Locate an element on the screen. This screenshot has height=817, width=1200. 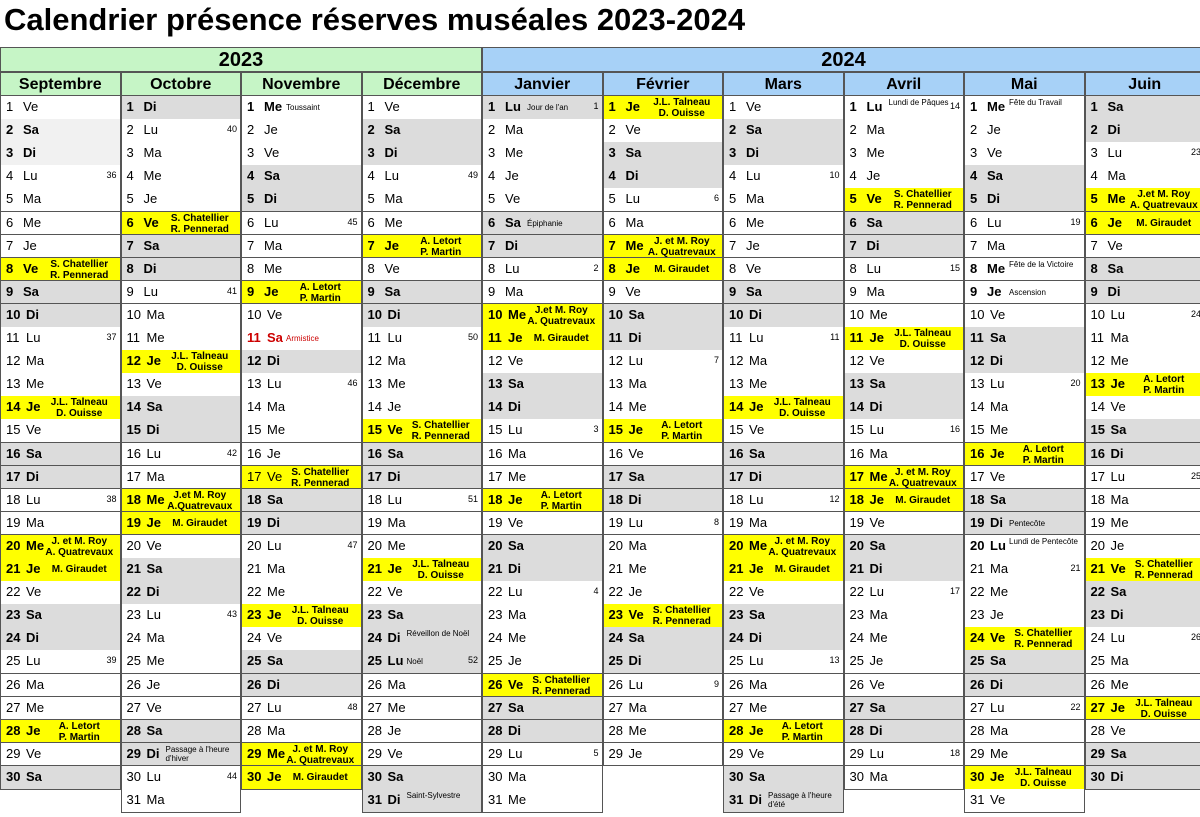
day-cell: 14 Me is located at coordinates (662, 408).